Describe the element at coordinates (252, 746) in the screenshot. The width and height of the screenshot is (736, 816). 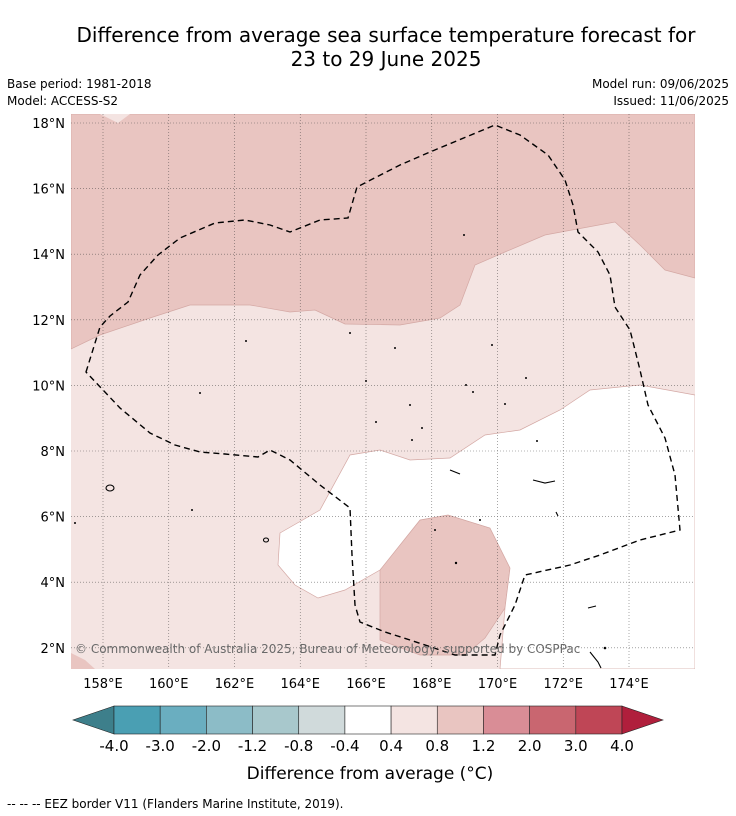
I see `colorbar-tick-label: -1.2` at that location.